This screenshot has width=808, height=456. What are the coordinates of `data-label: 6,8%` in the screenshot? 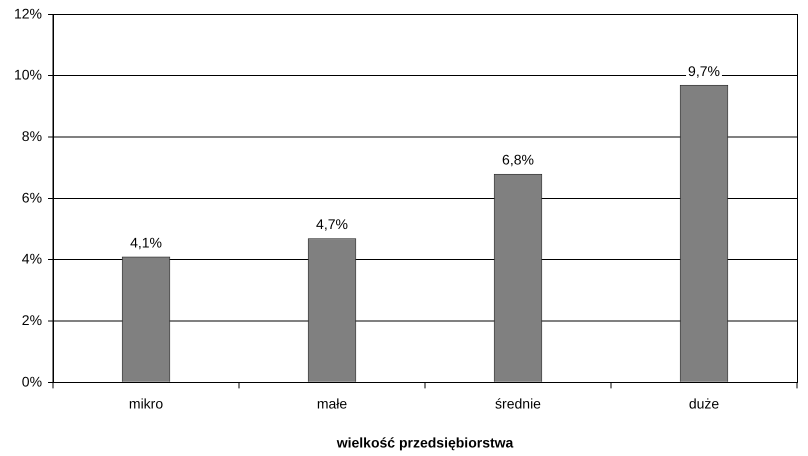 It's located at (518, 160).